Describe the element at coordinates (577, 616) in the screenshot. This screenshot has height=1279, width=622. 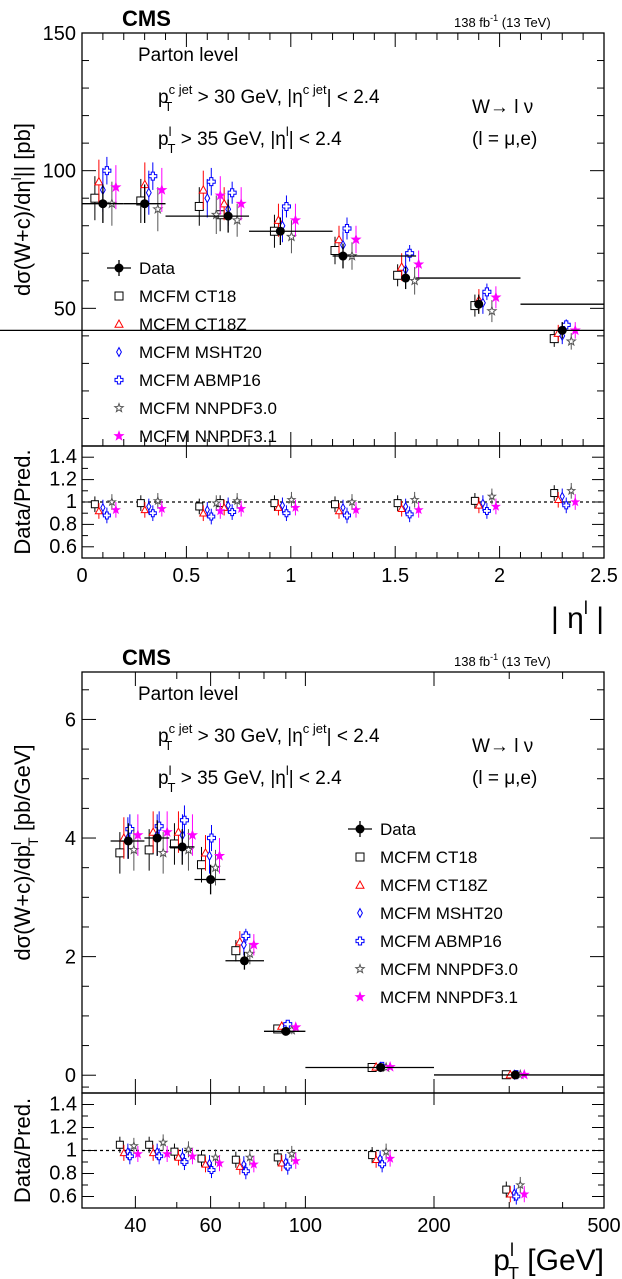
I see `x-axis-label: | ηl |` at that location.